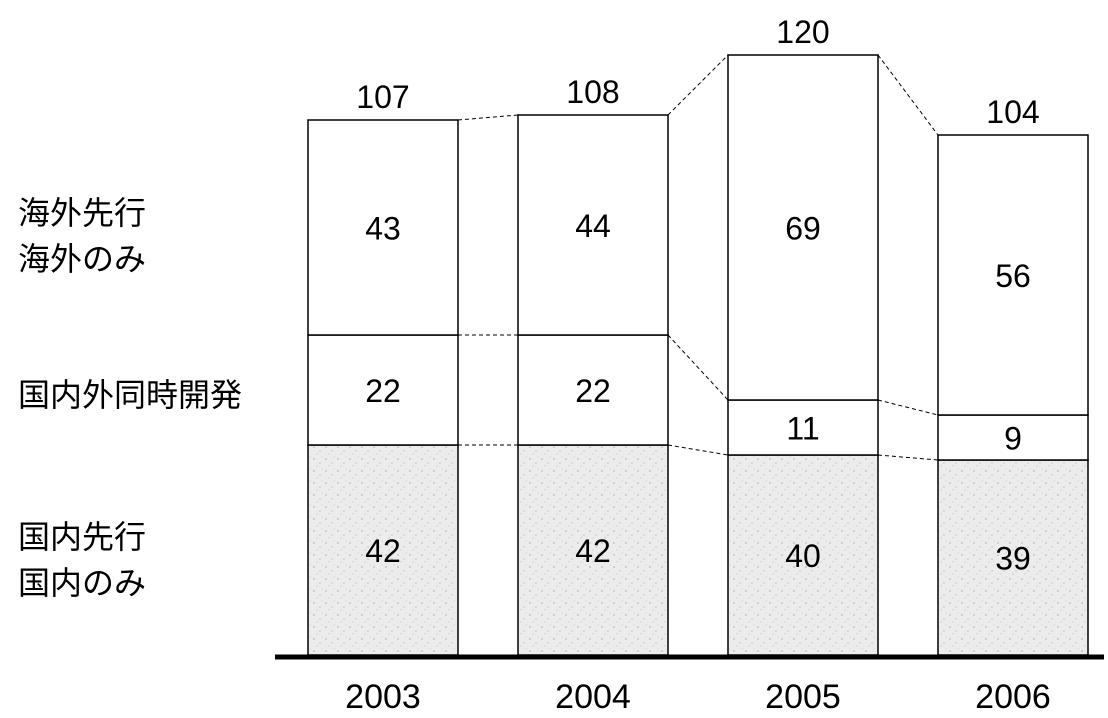  Describe the element at coordinates (1013, 276) in the screenshot. I see `data-label-overseas-2006: 56` at that location.